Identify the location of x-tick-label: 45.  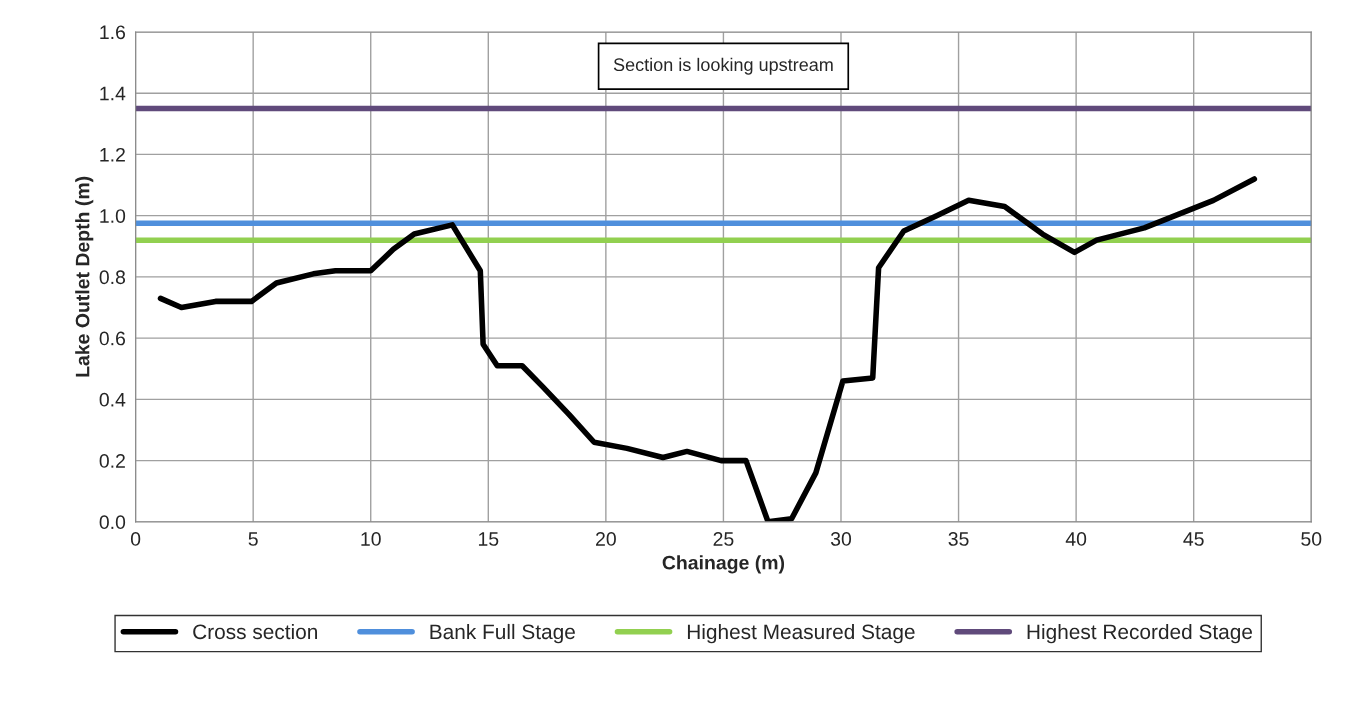
(1193, 539).